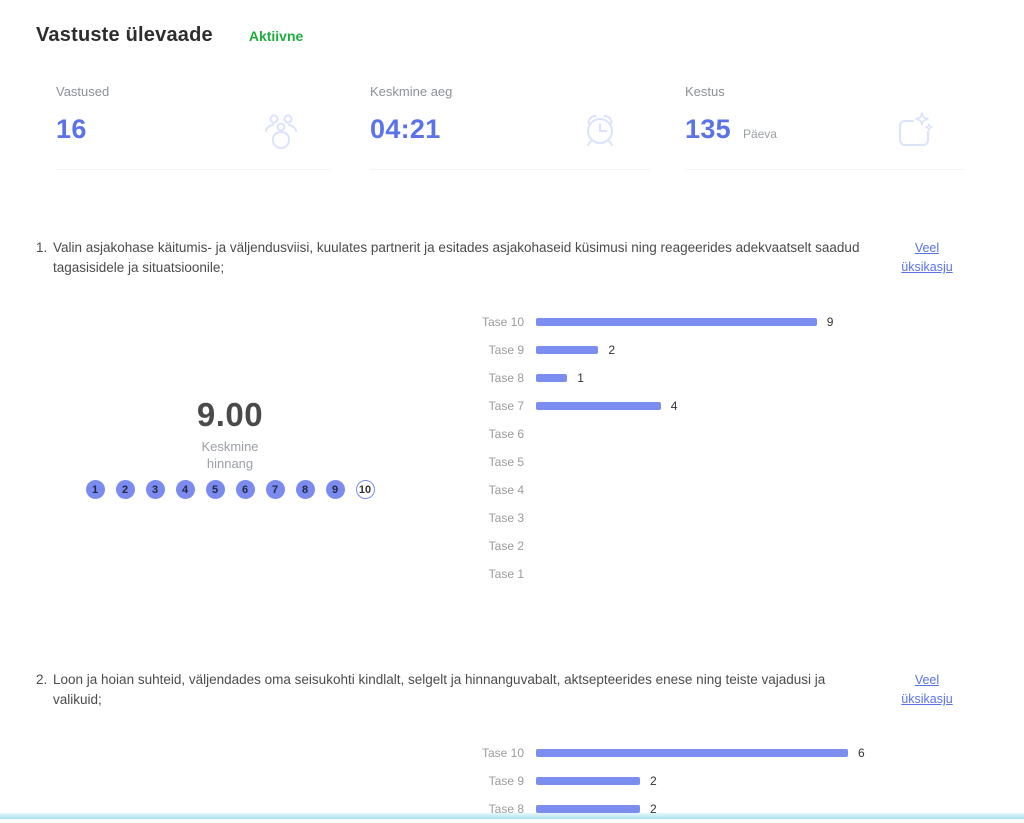  I want to click on bar-category-label: Tase 6, so click(506, 434).